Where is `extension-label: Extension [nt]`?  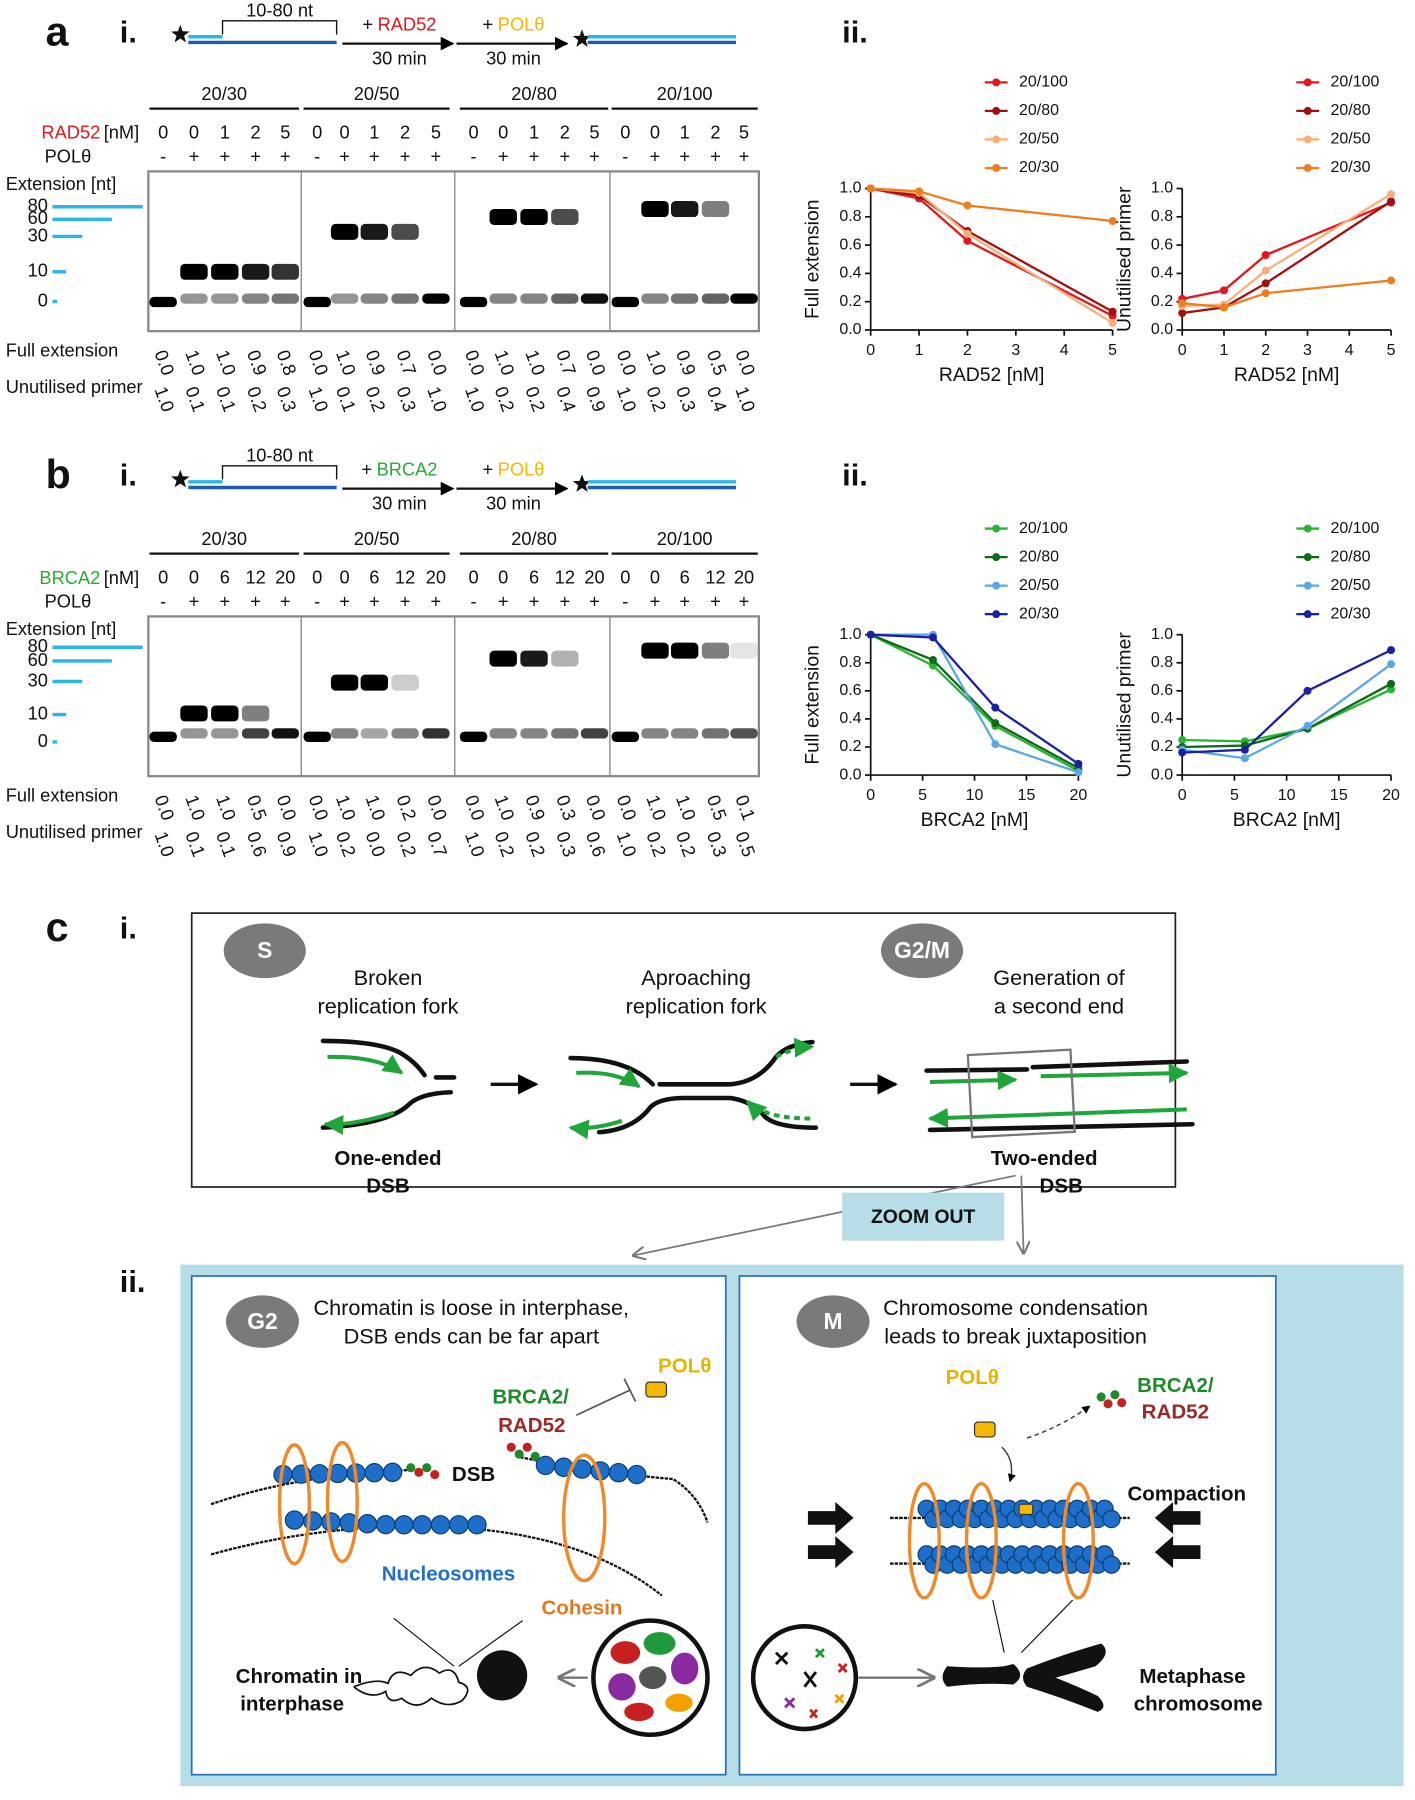 extension-label: Extension [nt] is located at coordinates (61, 183).